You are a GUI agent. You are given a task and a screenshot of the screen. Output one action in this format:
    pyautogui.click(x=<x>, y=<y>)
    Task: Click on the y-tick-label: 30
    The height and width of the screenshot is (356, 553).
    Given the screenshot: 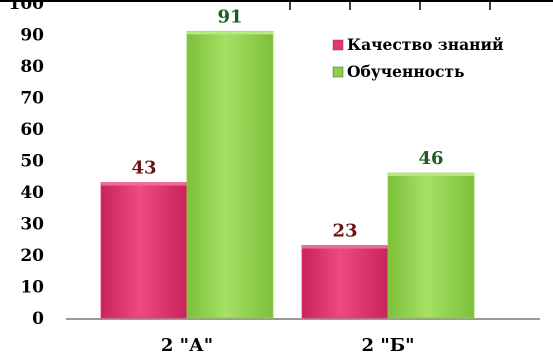 What is the action you would take?
    pyautogui.click(x=32, y=225)
    